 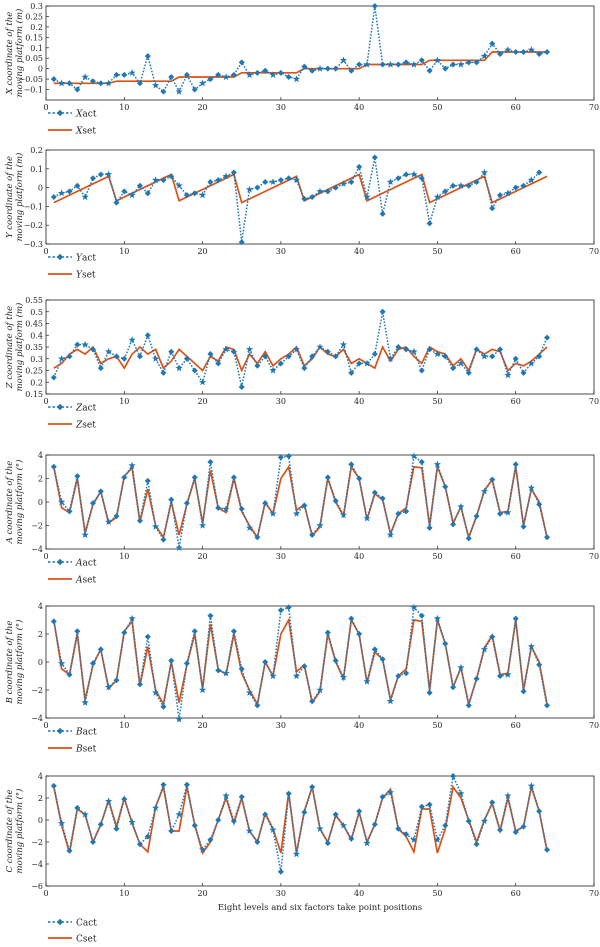 What do you see at coordinates (10, 197) in the screenshot?
I see `y-axis-label-line: Y coordinate of the` at bounding box center [10, 197].